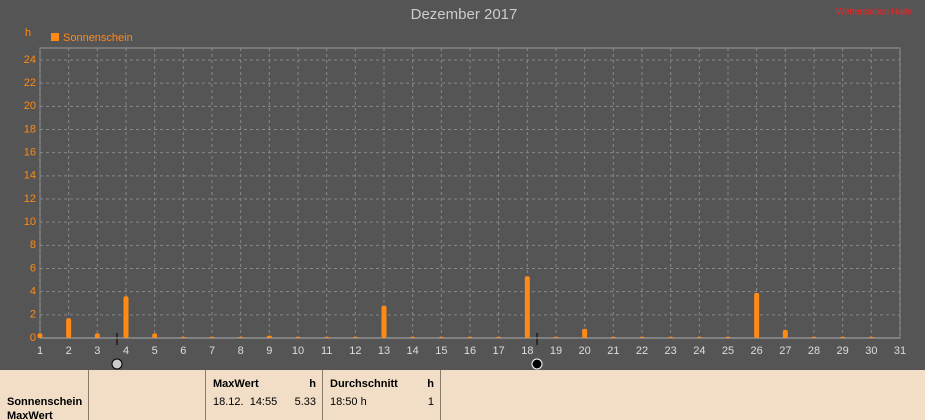 This screenshot has width=925, height=420. Describe the element at coordinates (264, 395) in the screenshot. I see `table-cell: MaxWert h 18.12. 14:55 5.33` at that location.